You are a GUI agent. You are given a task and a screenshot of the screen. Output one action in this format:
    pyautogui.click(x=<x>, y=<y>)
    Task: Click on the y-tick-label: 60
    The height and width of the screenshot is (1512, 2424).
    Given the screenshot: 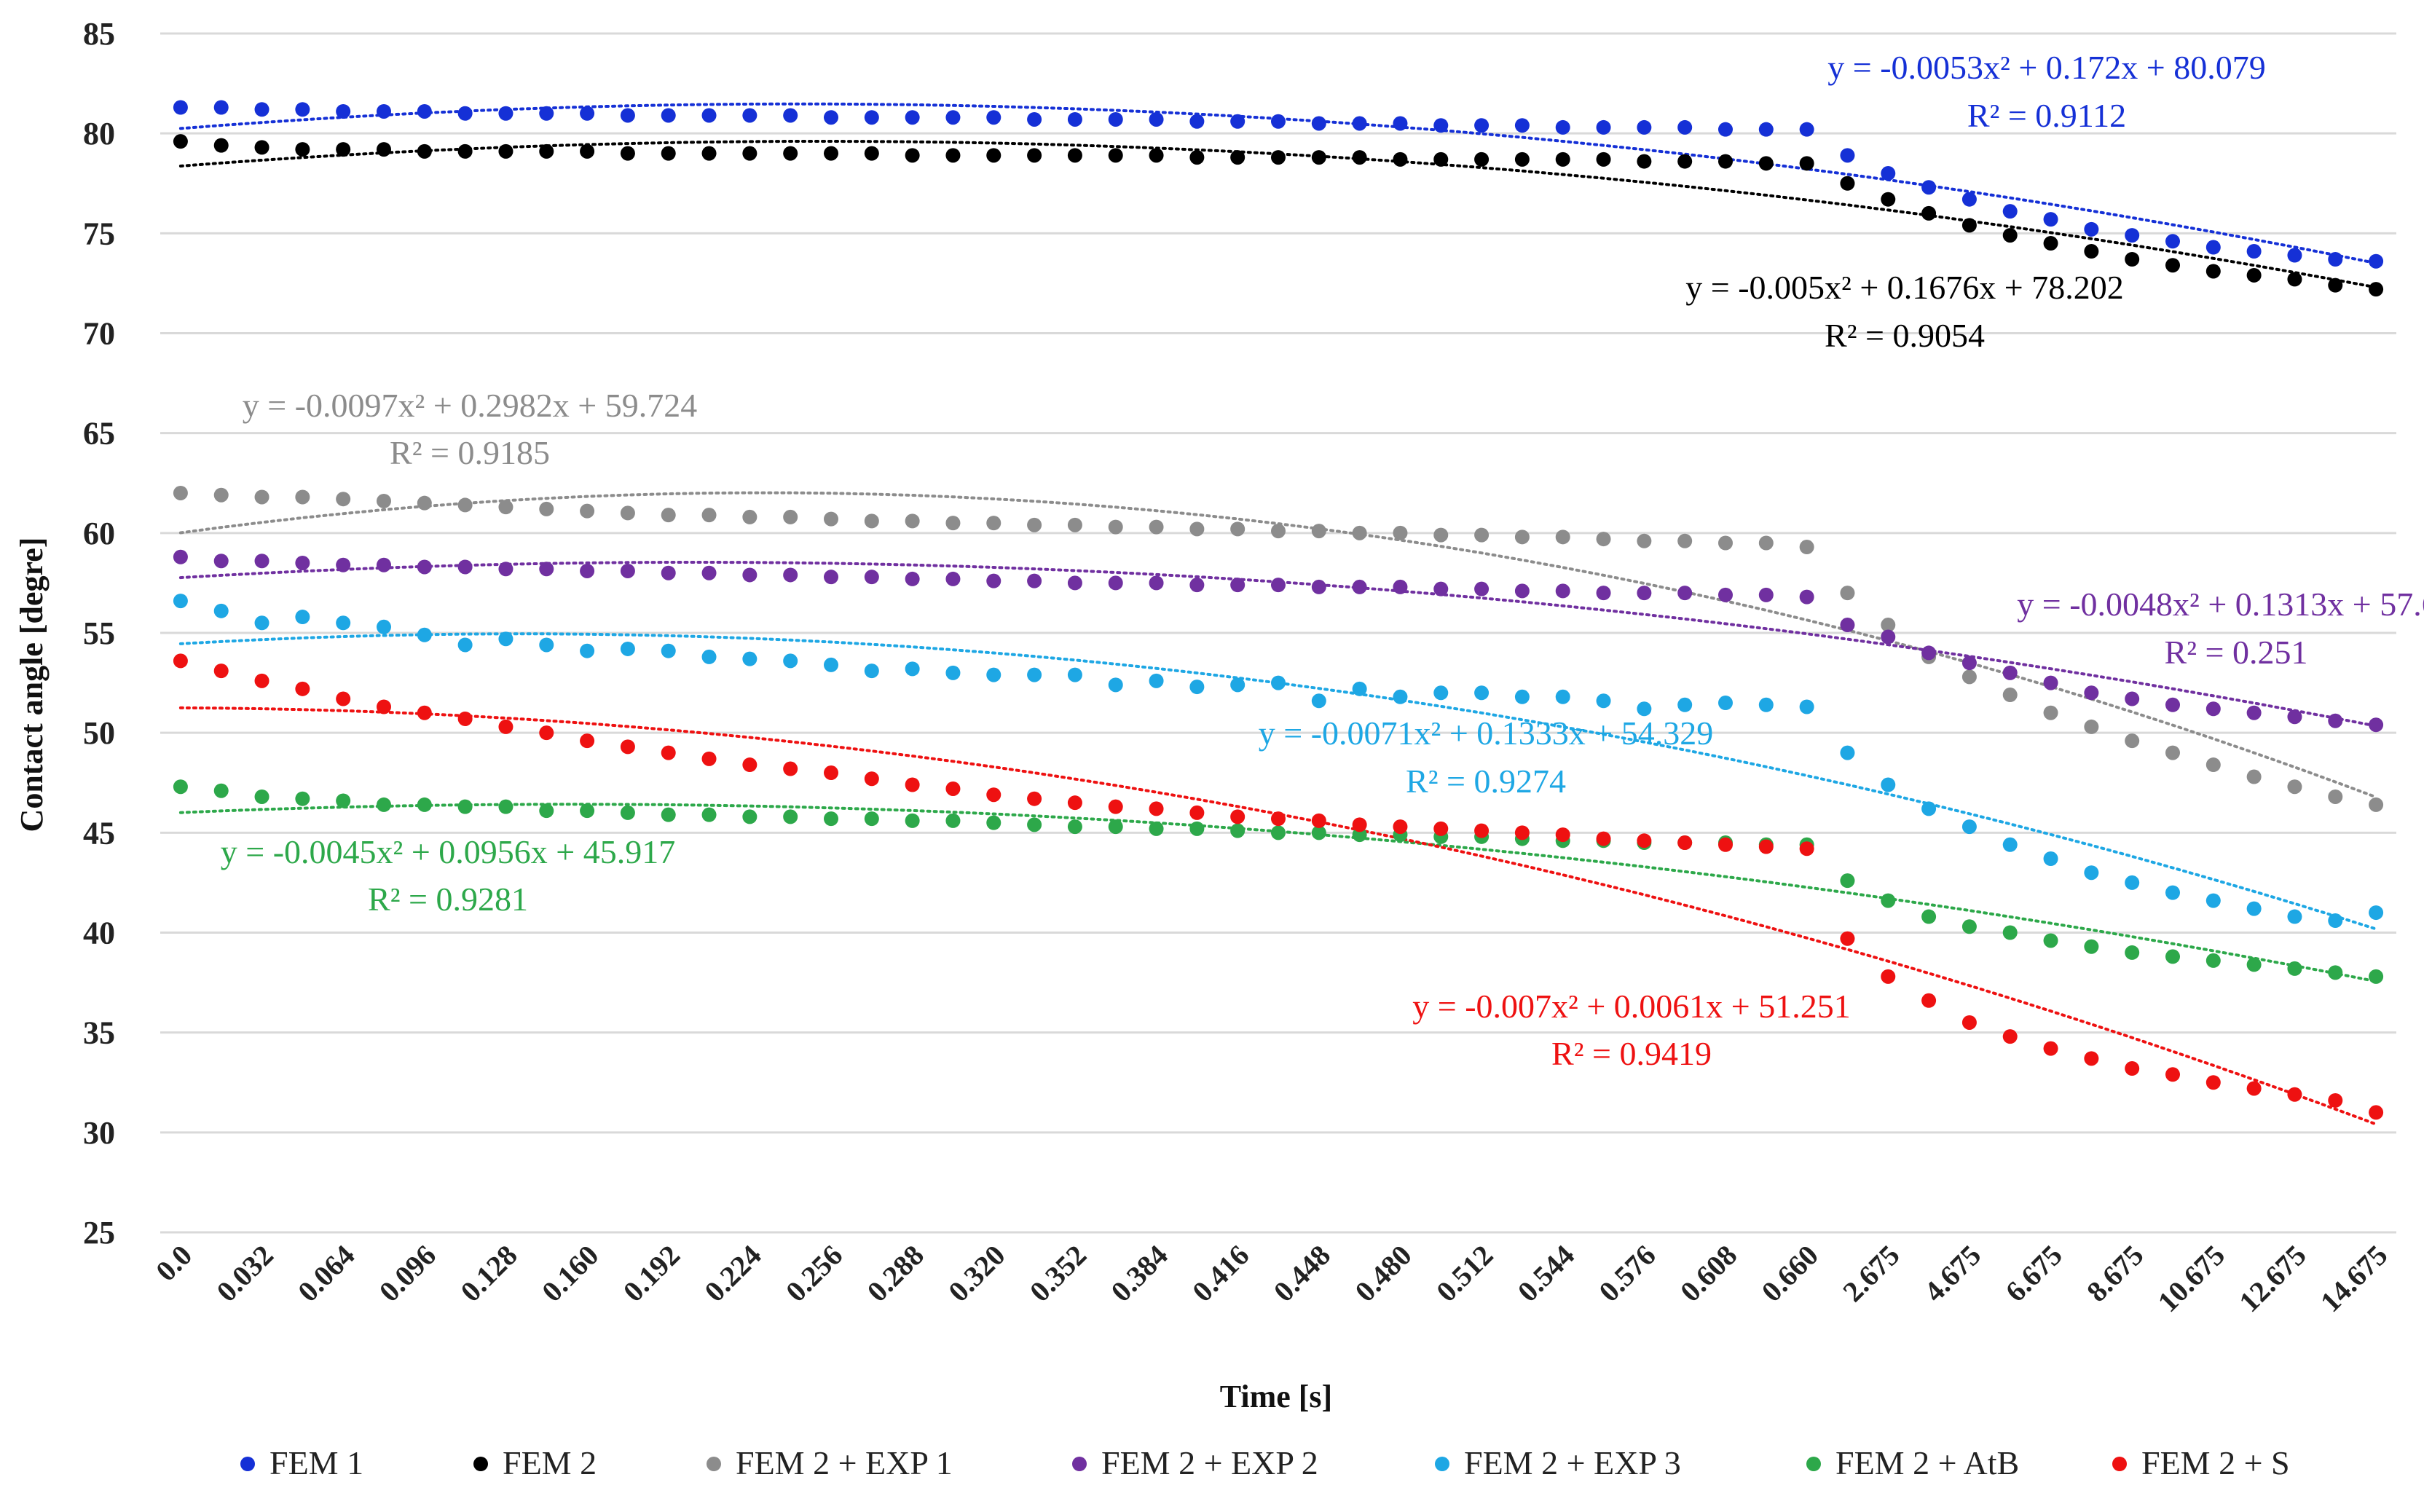 What is the action you would take?
    pyautogui.click(x=99, y=533)
    